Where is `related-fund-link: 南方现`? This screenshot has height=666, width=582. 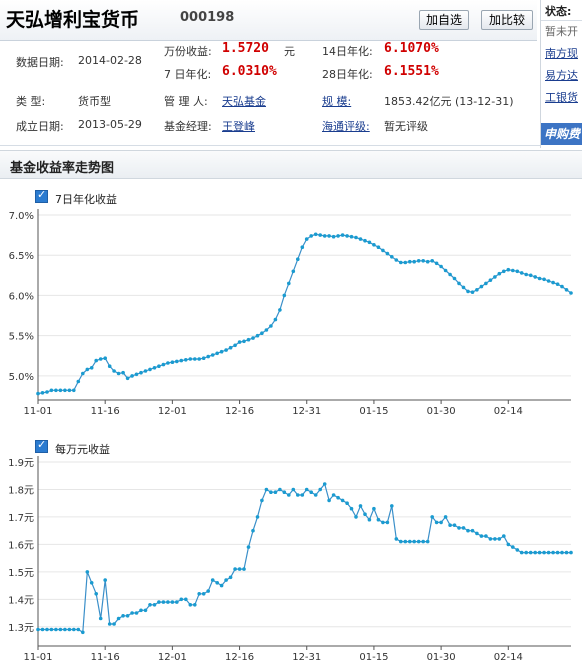 related-fund-link: 南方现 is located at coordinates (561, 53).